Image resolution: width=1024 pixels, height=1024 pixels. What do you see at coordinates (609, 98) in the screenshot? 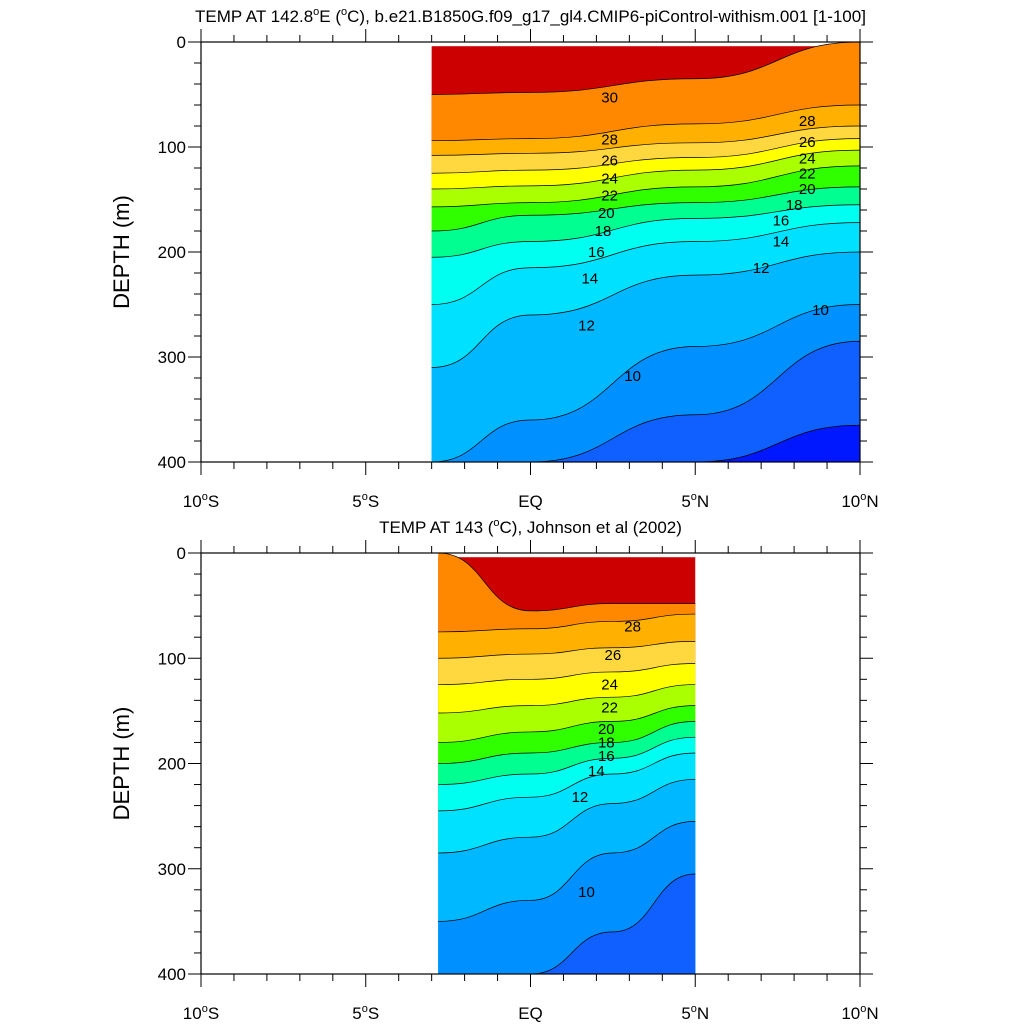
I see `contour-label: 30` at bounding box center [609, 98].